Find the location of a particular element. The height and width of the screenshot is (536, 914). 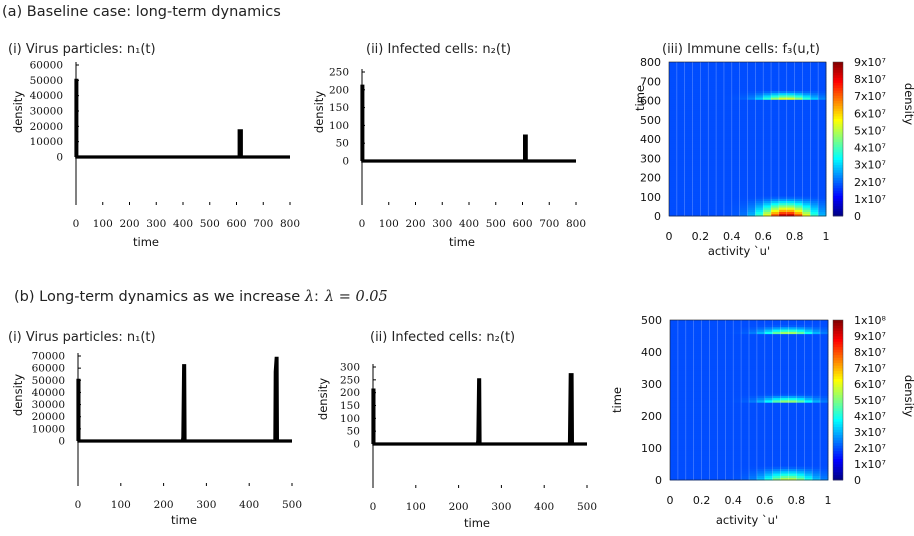

y-tick-label: 500 is located at coordinates (651, 320).